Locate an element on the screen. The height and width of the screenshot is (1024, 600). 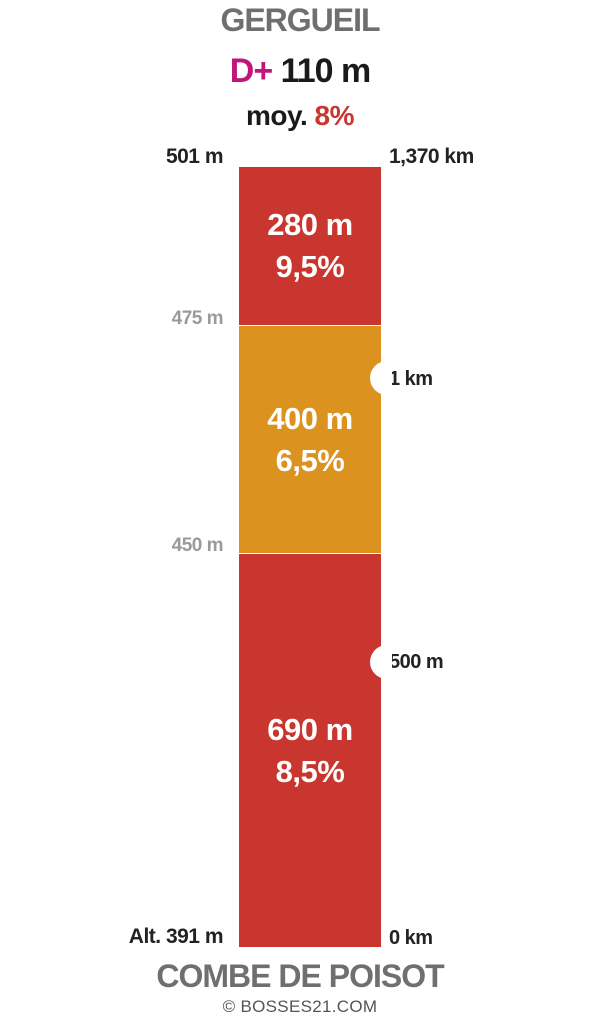
altitude-bottom-label: Alt. 391 m is located at coordinates (176, 936).